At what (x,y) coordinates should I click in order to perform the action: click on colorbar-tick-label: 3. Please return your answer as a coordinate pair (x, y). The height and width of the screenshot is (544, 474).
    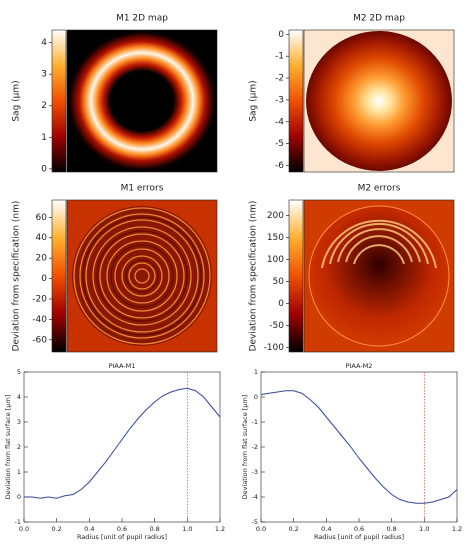
    Looking at the image, I should click on (44, 75).